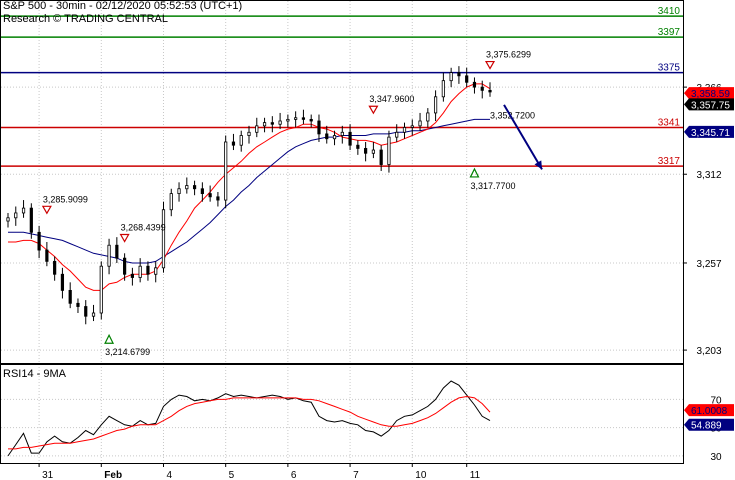 The image size is (735, 480). Describe the element at coordinates (492, 179) in the screenshot. I see `pivot-marker: 3,317.7700` at that location.